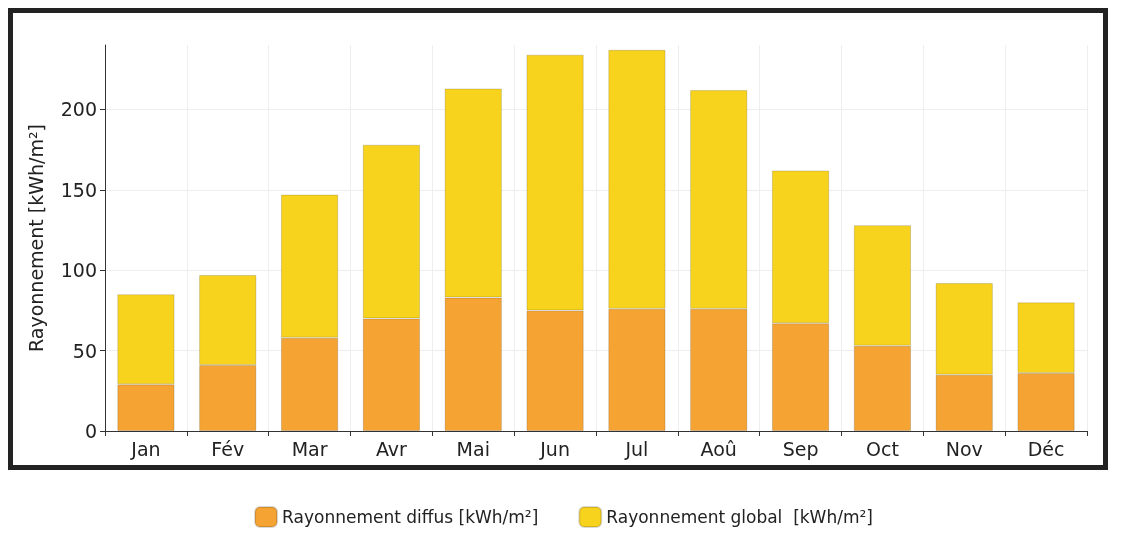 This screenshot has width=1127, height=541. I want to click on x-tick-label: Déc, so click(1046, 448).